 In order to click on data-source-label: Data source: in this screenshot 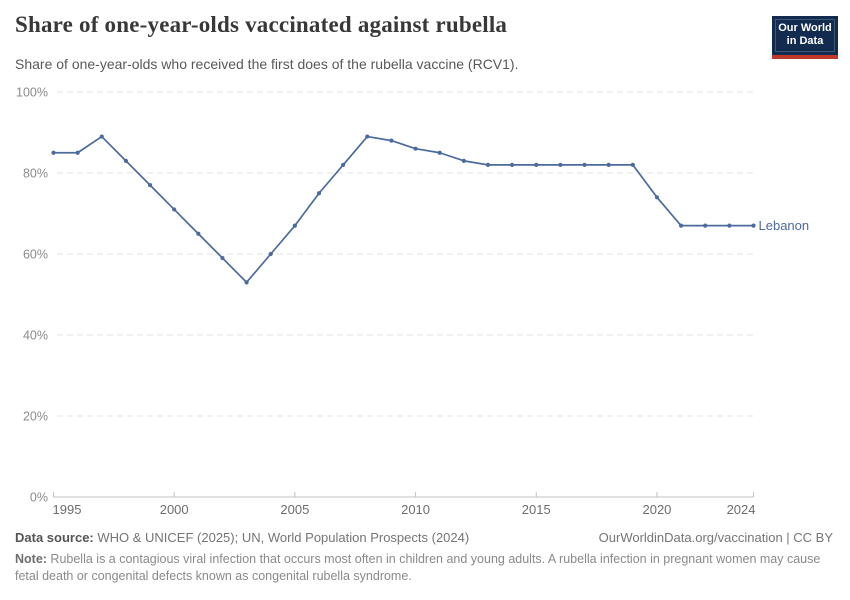, I will do `click(54, 537)`.